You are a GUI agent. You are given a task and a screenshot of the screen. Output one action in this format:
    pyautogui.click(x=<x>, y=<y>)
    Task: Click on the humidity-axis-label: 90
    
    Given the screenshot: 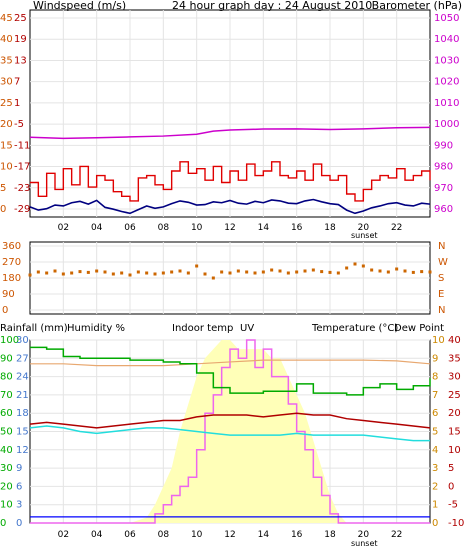 What is the action you would take?
    pyautogui.click(x=6, y=358)
    